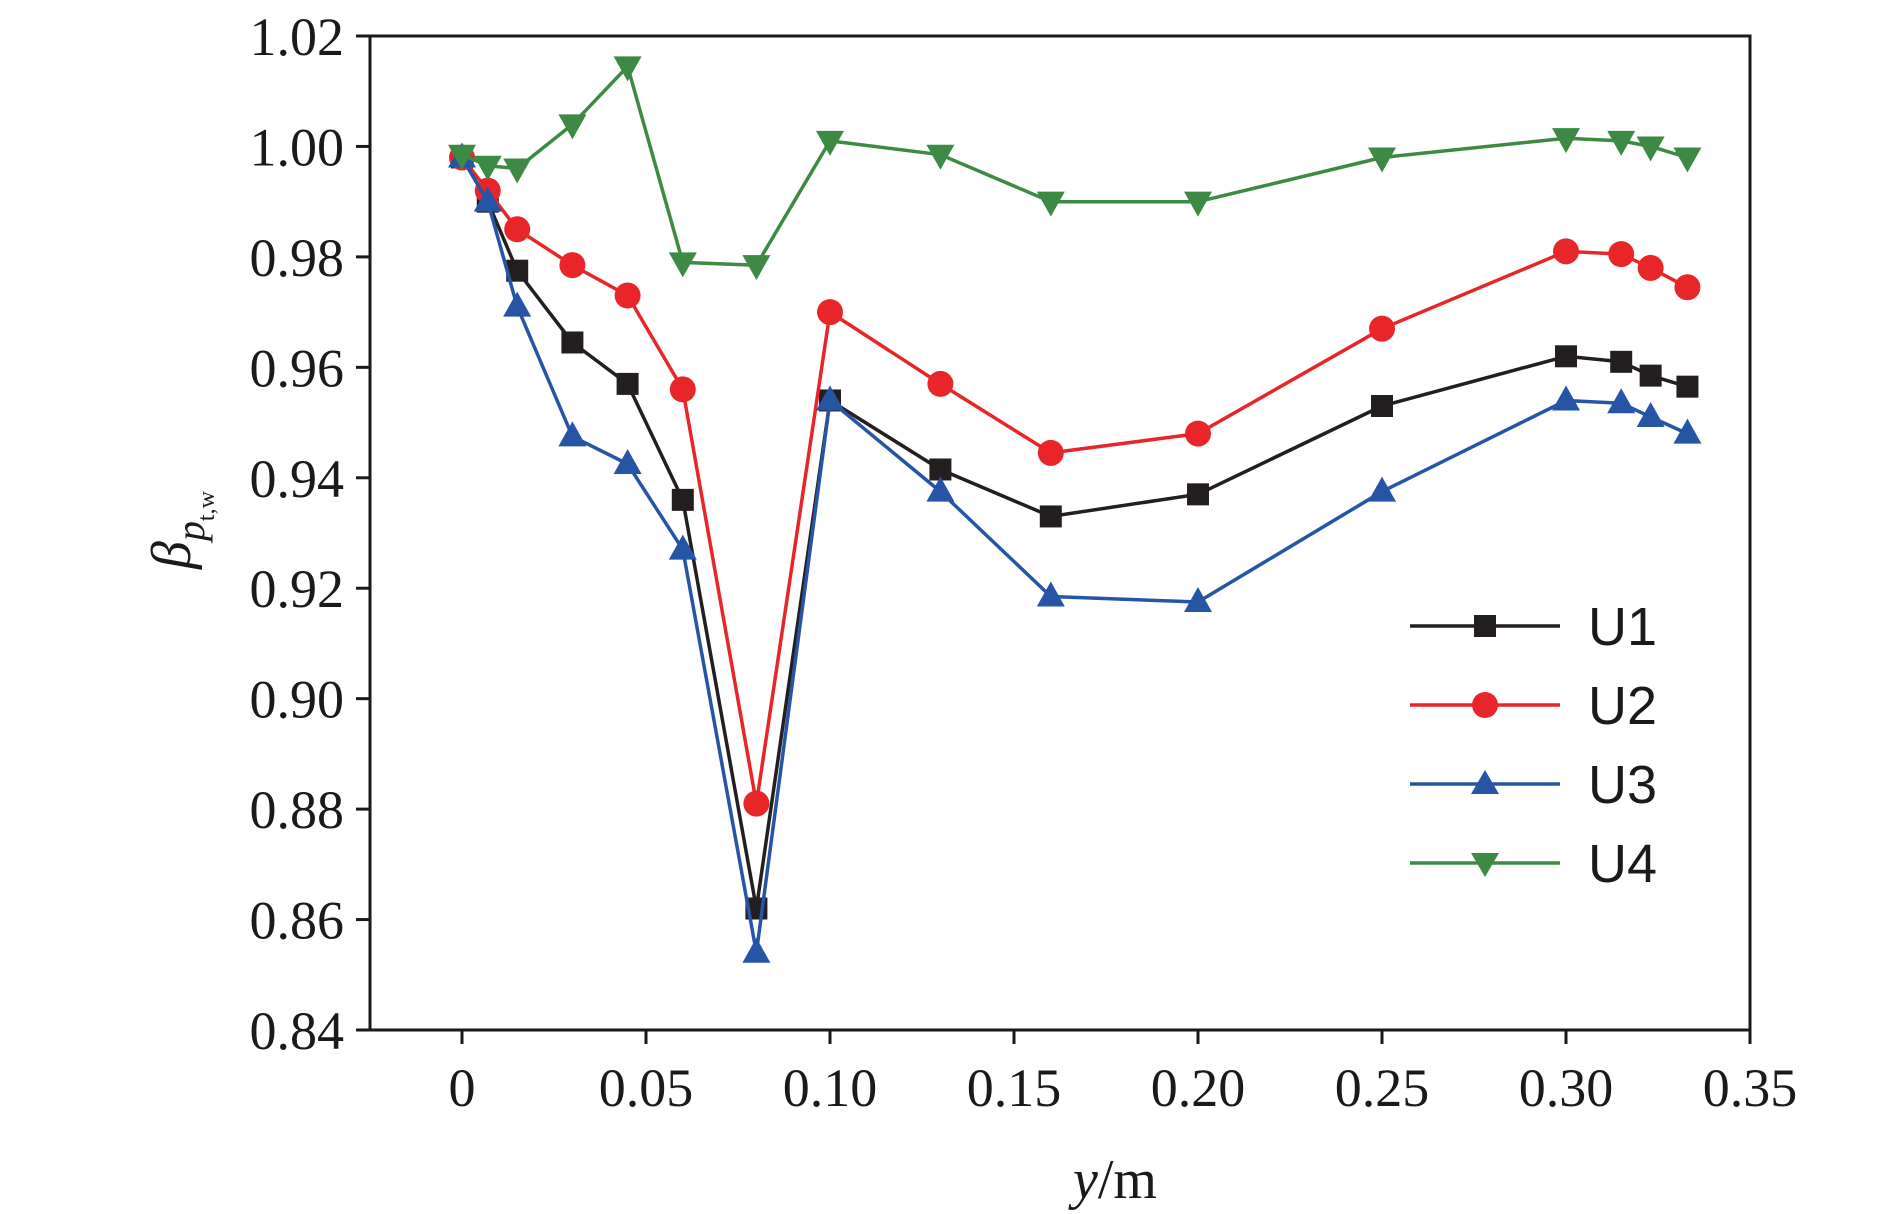 The image size is (1890, 1214). Describe the element at coordinates (297, 258) in the screenshot. I see `y-tick-label: 0.98` at that location.